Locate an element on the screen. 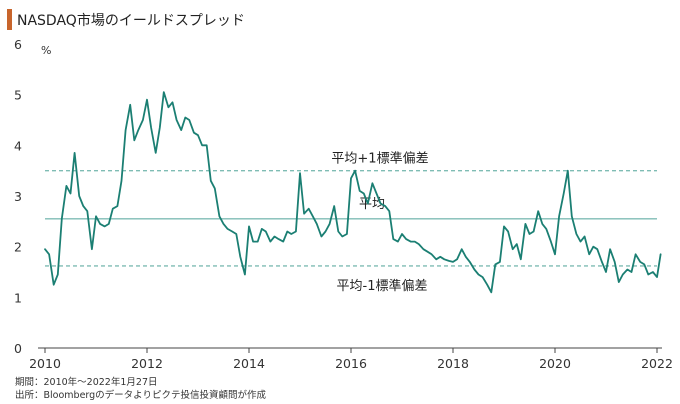 The width and height of the screenshot is (680, 404). source-note: 出所：Bloombergのデータよりピクテ投信投資顧問が作成 is located at coordinates (140, 395).